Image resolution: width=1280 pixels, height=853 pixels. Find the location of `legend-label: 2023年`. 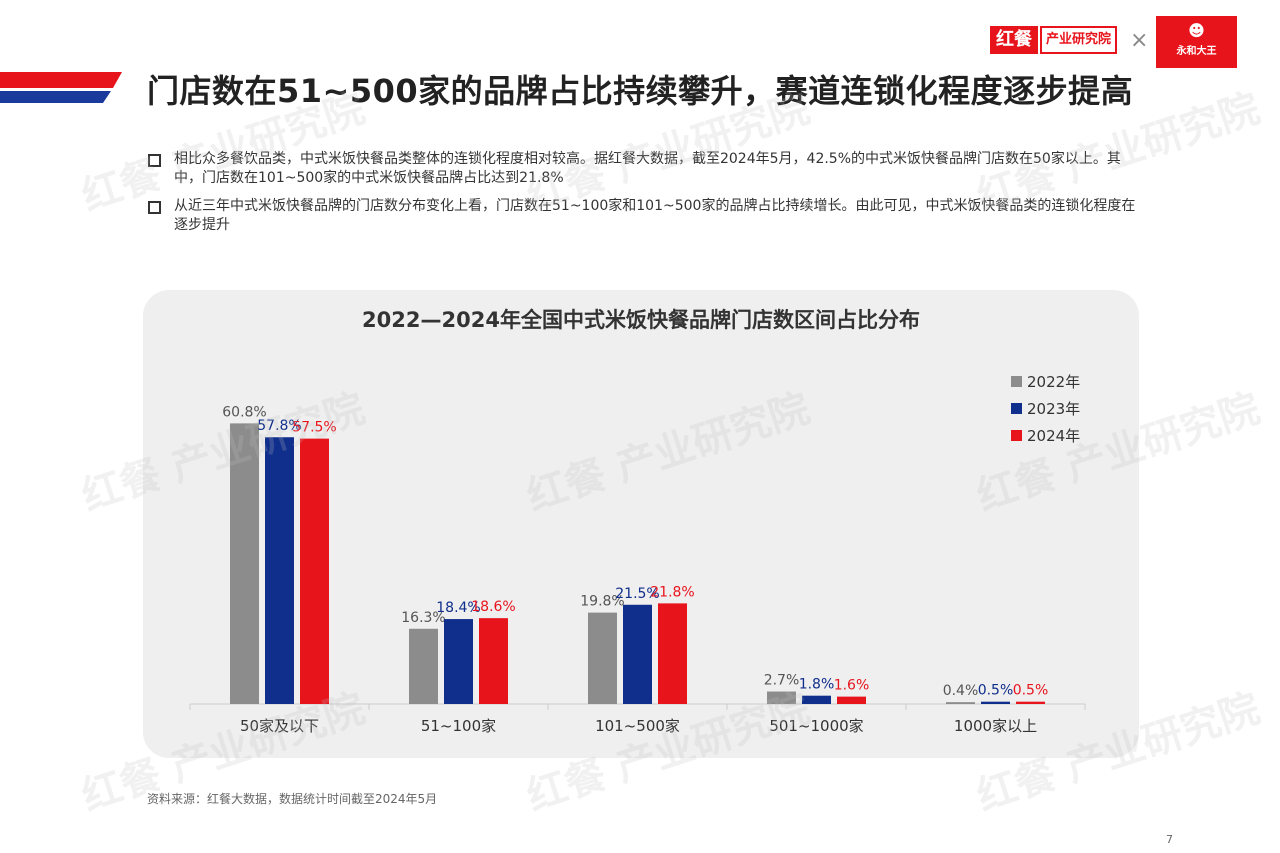

legend-label: 2023年 is located at coordinates (1053, 409).